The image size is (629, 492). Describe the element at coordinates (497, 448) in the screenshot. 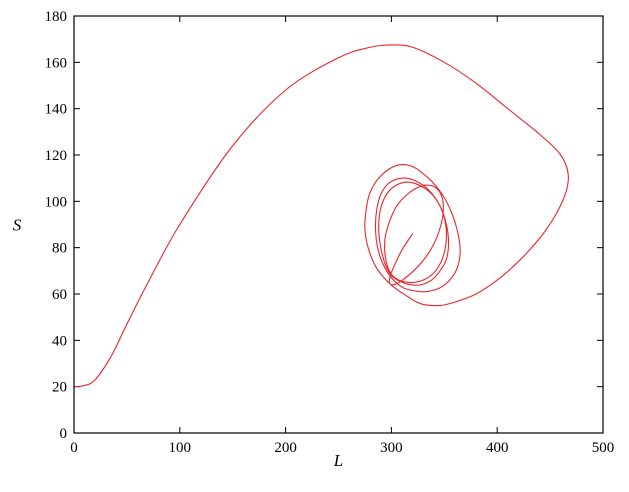

I see `x-tick-label: 400` at that location.